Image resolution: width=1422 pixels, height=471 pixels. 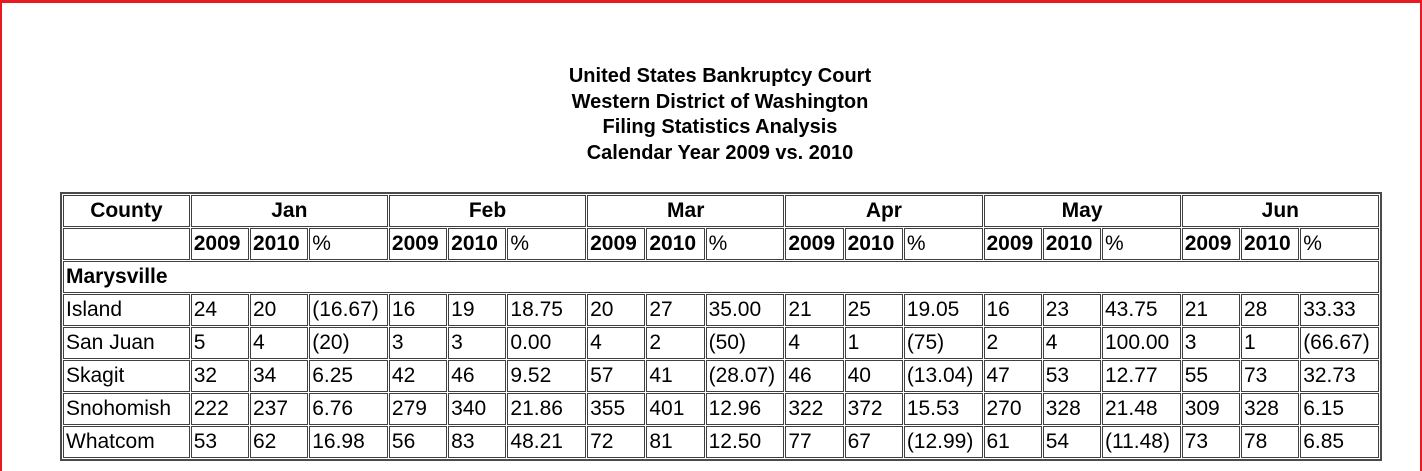 What do you see at coordinates (1071, 244) in the screenshot?
I see `subheader-may-2010: 2010` at bounding box center [1071, 244].